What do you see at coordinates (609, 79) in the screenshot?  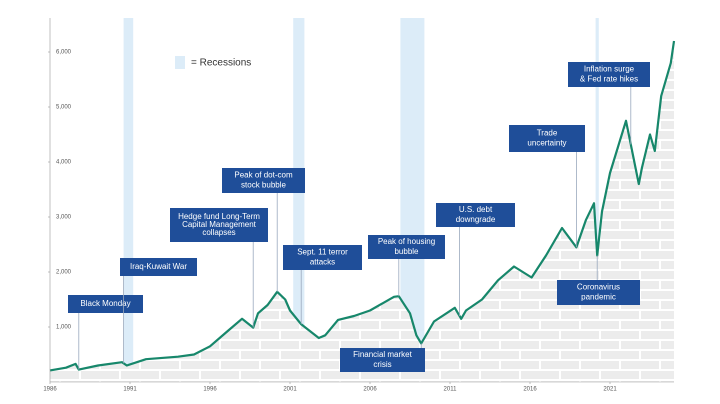 I see `annotation-text: & Fed rate hikes` at bounding box center [609, 79].